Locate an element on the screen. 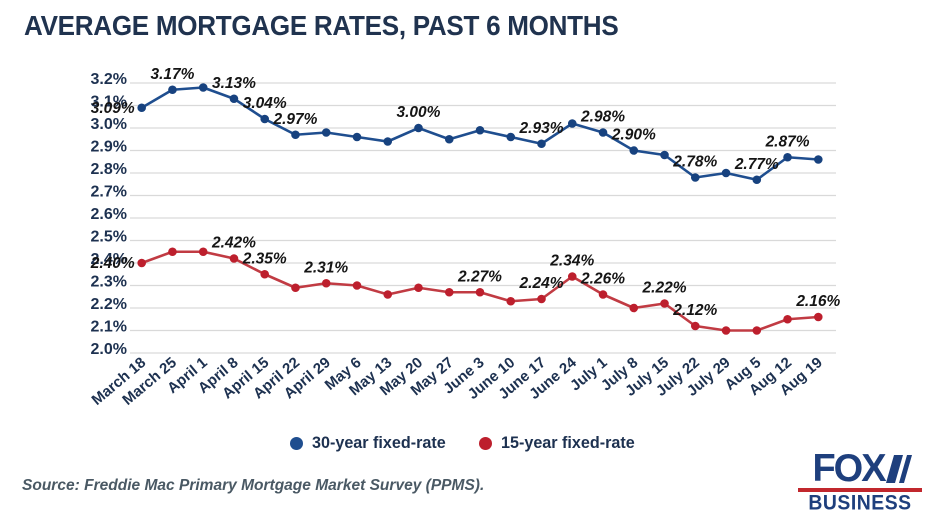 The height and width of the screenshot is (524, 932). fox-business-logo: FOX BUSINESS is located at coordinates (860, 481).